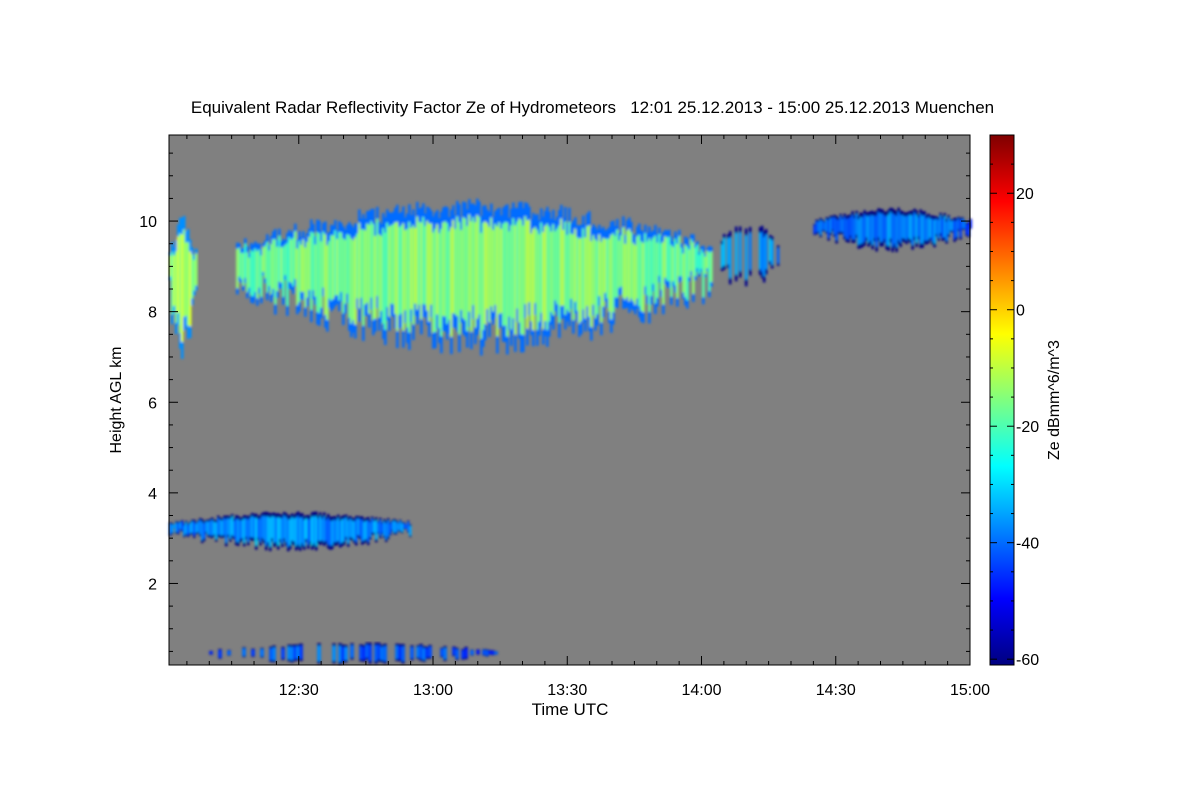 Image resolution: width=1200 pixels, height=800 pixels. I want to click on colorbar-gradient, so click(1002, 400).